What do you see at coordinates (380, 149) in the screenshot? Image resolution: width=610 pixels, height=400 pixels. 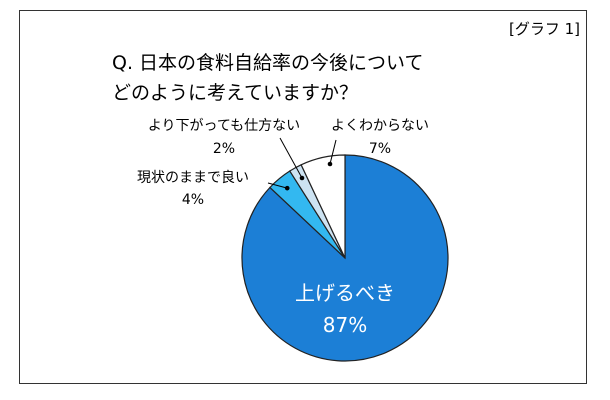 I see `slice-value-3: 7%` at bounding box center [380, 149].